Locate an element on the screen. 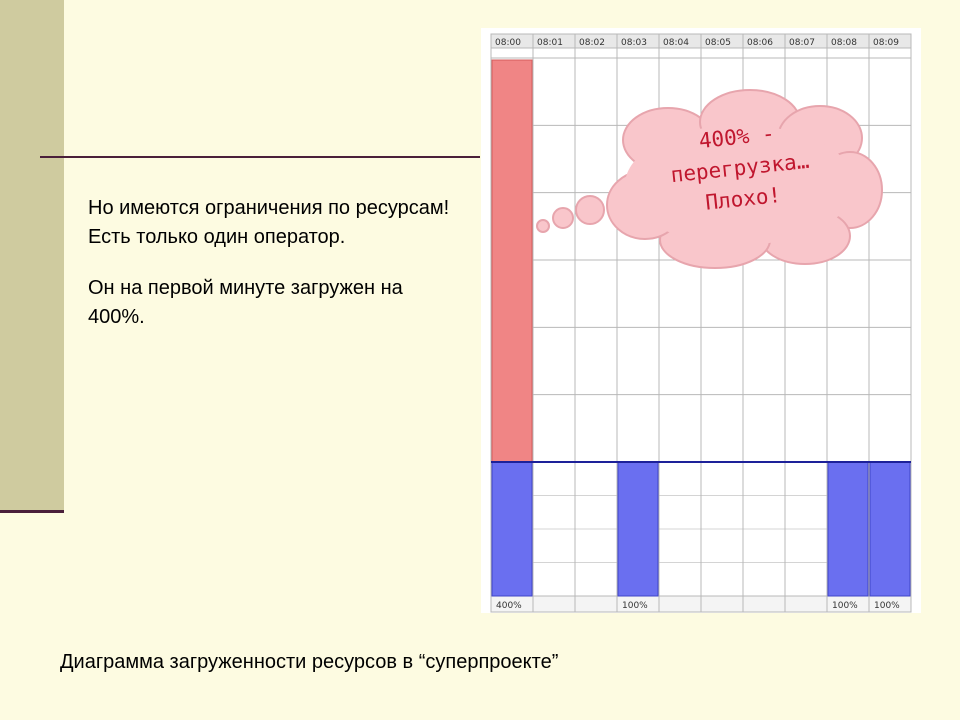 This screenshot has width=960, height=720. tick-label: 08:00 is located at coordinates (508, 43).